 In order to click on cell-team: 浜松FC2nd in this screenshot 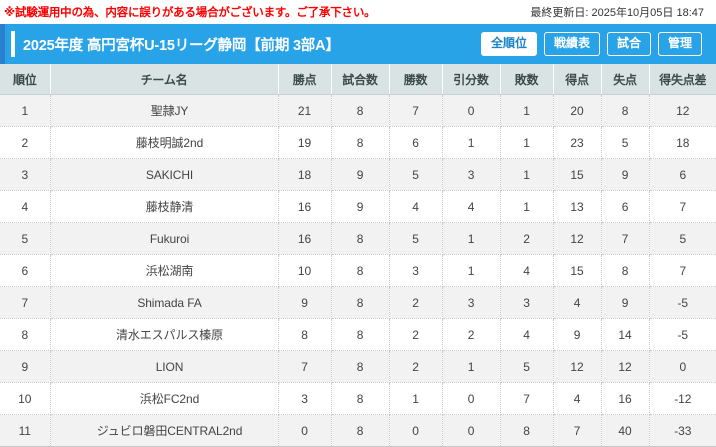, I will do `click(164, 398)`.